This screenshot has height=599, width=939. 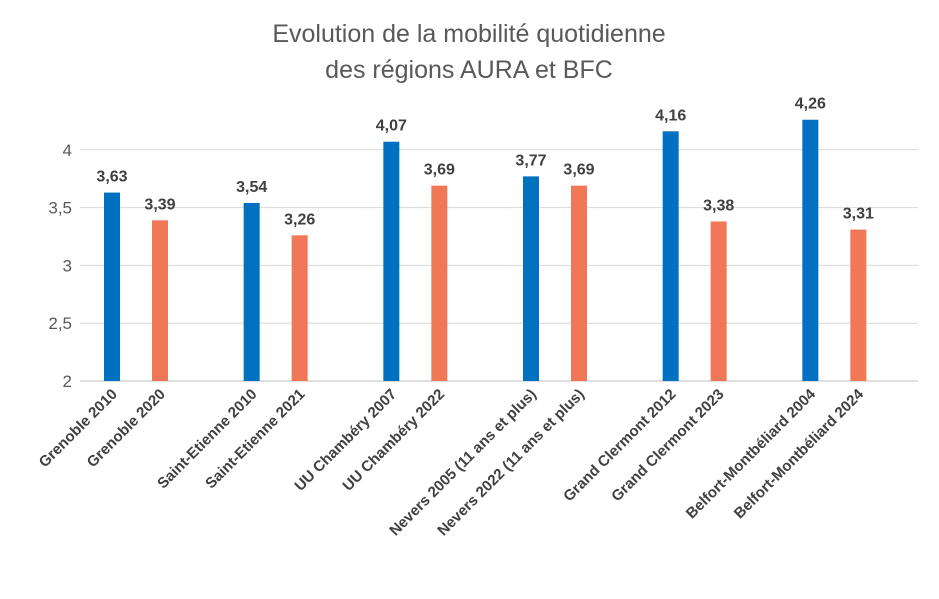 What do you see at coordinates (60, 266) in the screenshot?
I see `y-axis-tick-labels: 2 2,5 3 3,5 4` at bounding box center [60, 266].